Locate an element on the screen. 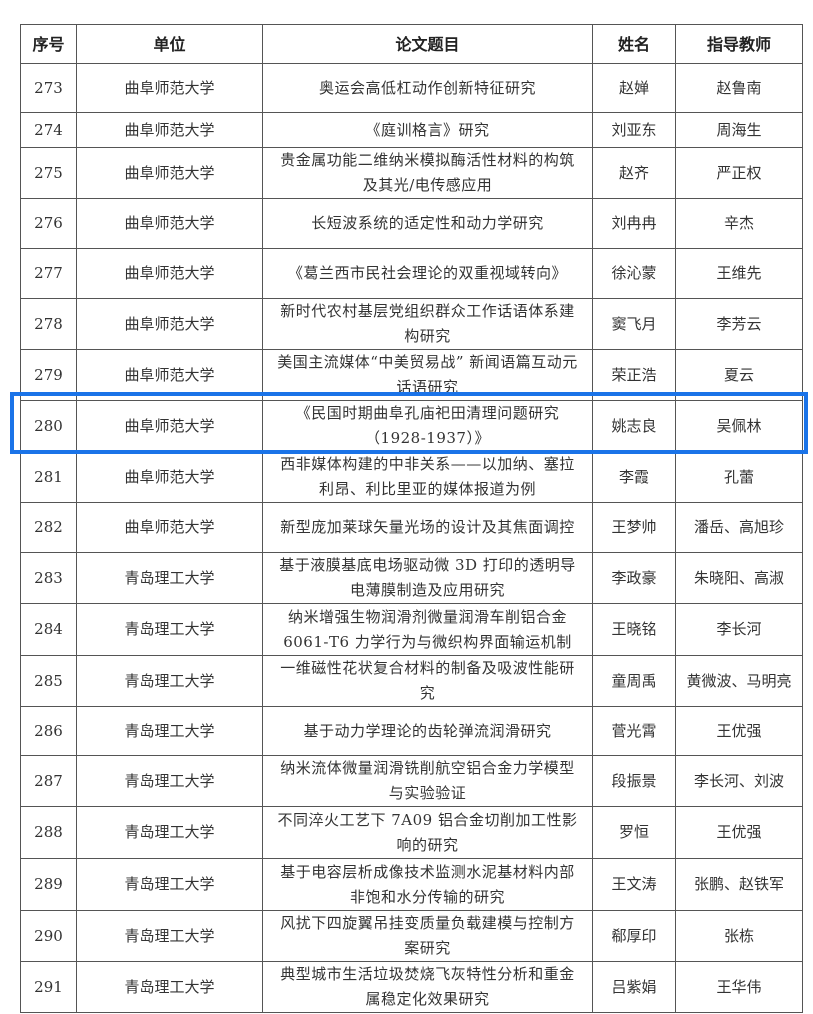 Image resolution: width=813 pixels, height=1014 pixels. table-row: 276 曲阜师范大学 长短波系统的适定性和动力学研究 刘冉冉 辛杰 is located at coordinates (411, 223).